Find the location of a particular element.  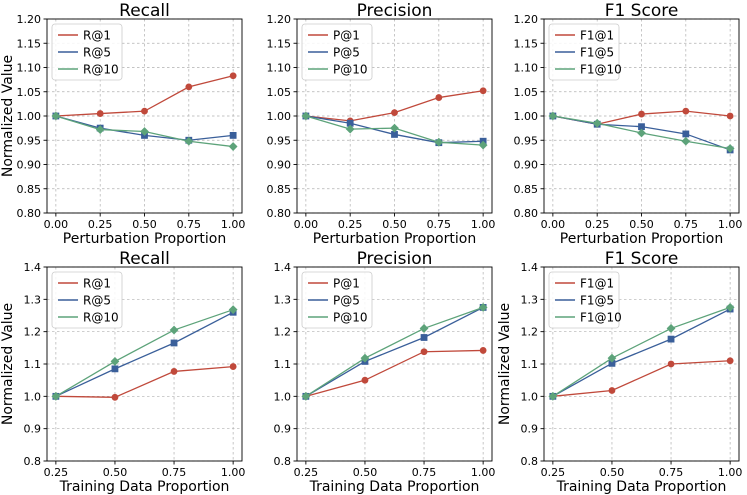

series-P@1 is located at coordinates (394, 373).